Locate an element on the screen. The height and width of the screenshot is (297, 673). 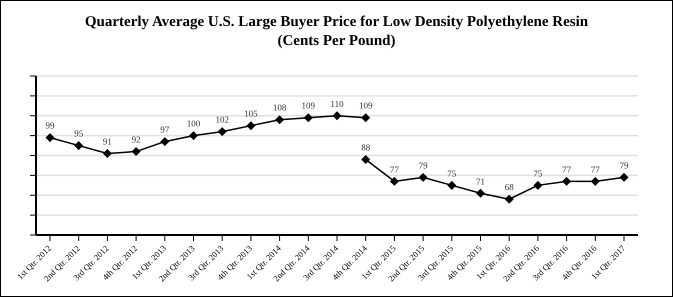
data-label: 91 is located at coordinates (107, 141).